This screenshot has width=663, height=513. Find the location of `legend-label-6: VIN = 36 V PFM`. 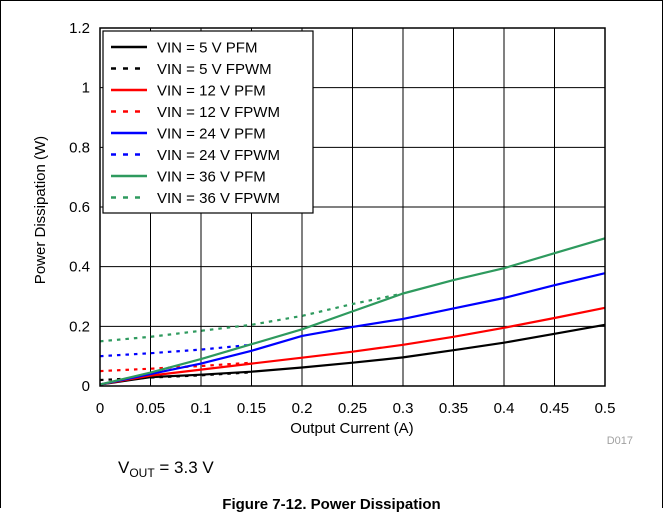

legend-label-6: VIN = 36 V PFM is located at coordinates (211, 177).